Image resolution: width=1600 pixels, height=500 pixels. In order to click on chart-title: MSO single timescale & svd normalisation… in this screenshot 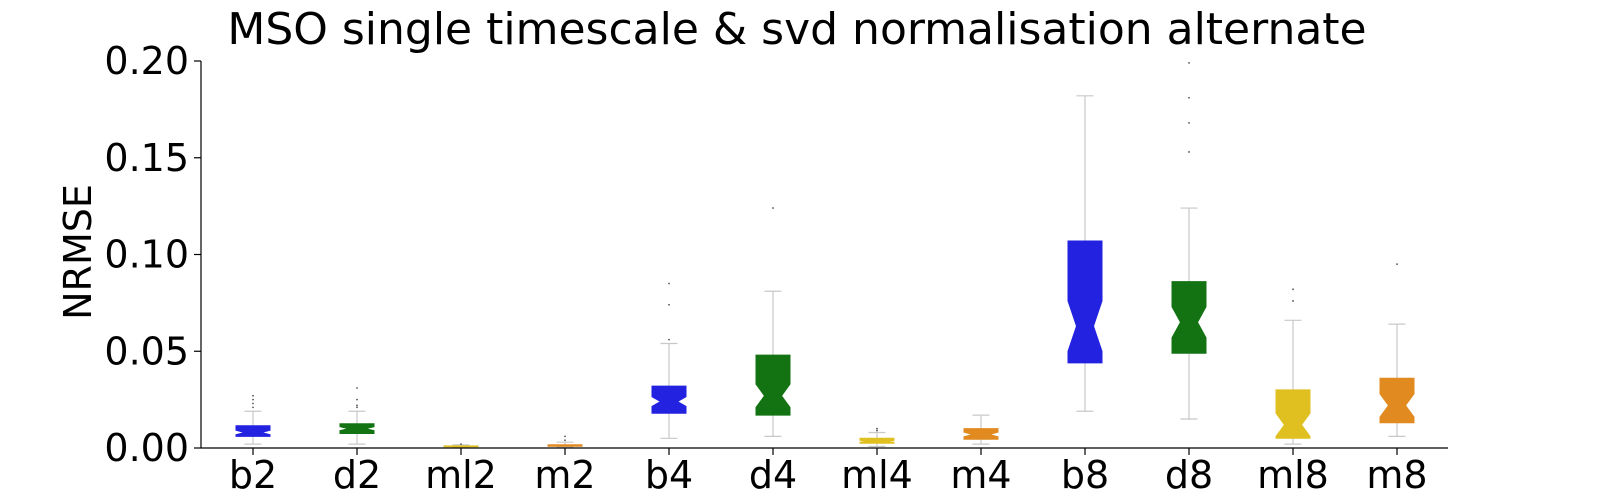, I will do `click(796, 29)`.